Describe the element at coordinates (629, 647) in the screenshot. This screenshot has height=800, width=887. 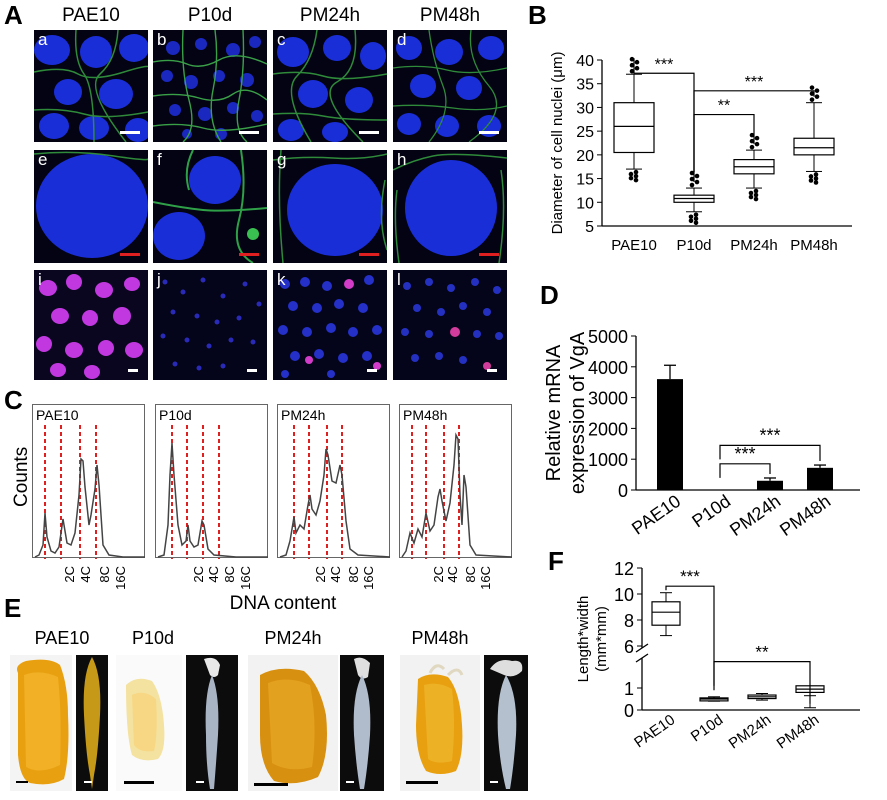
I see `y-tick-label: 6` at that location.